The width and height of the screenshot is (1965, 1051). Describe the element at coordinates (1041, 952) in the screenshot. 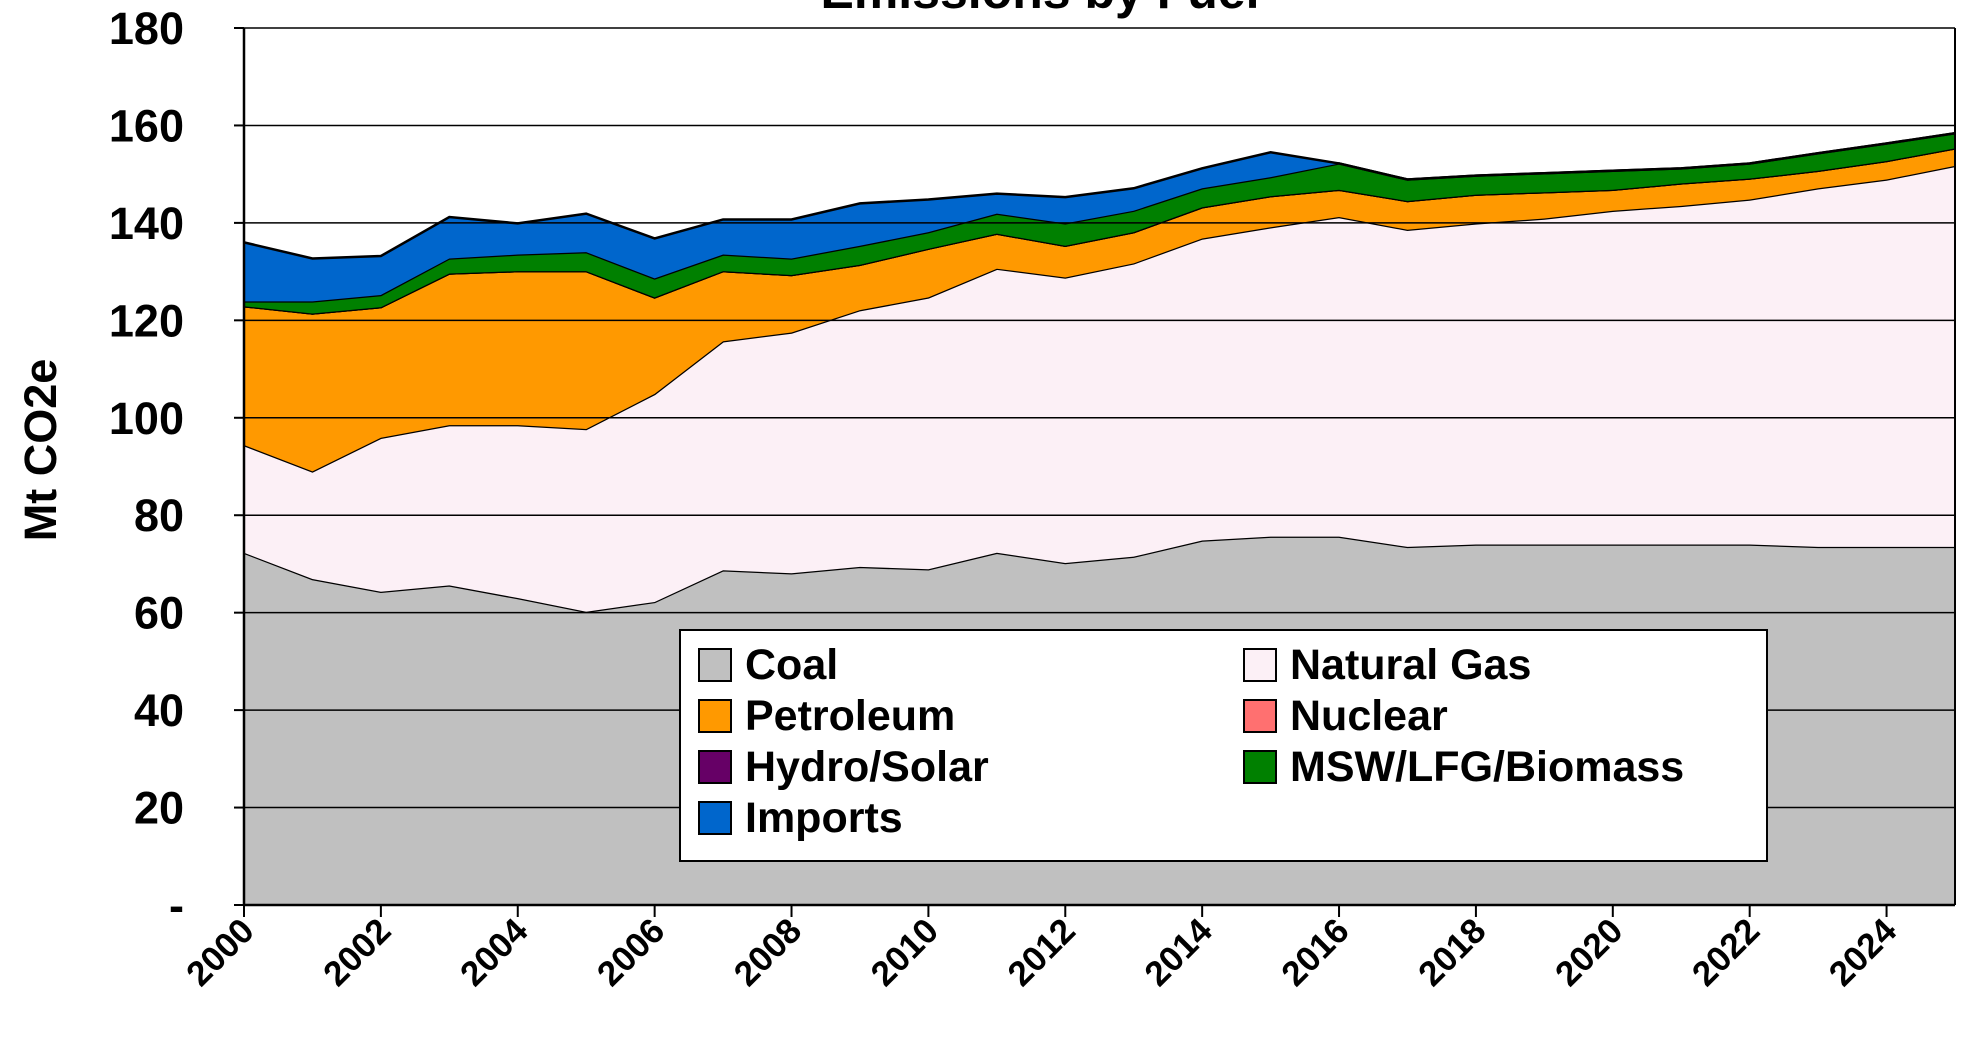

I see `x-tick-label: 2012` at that location.